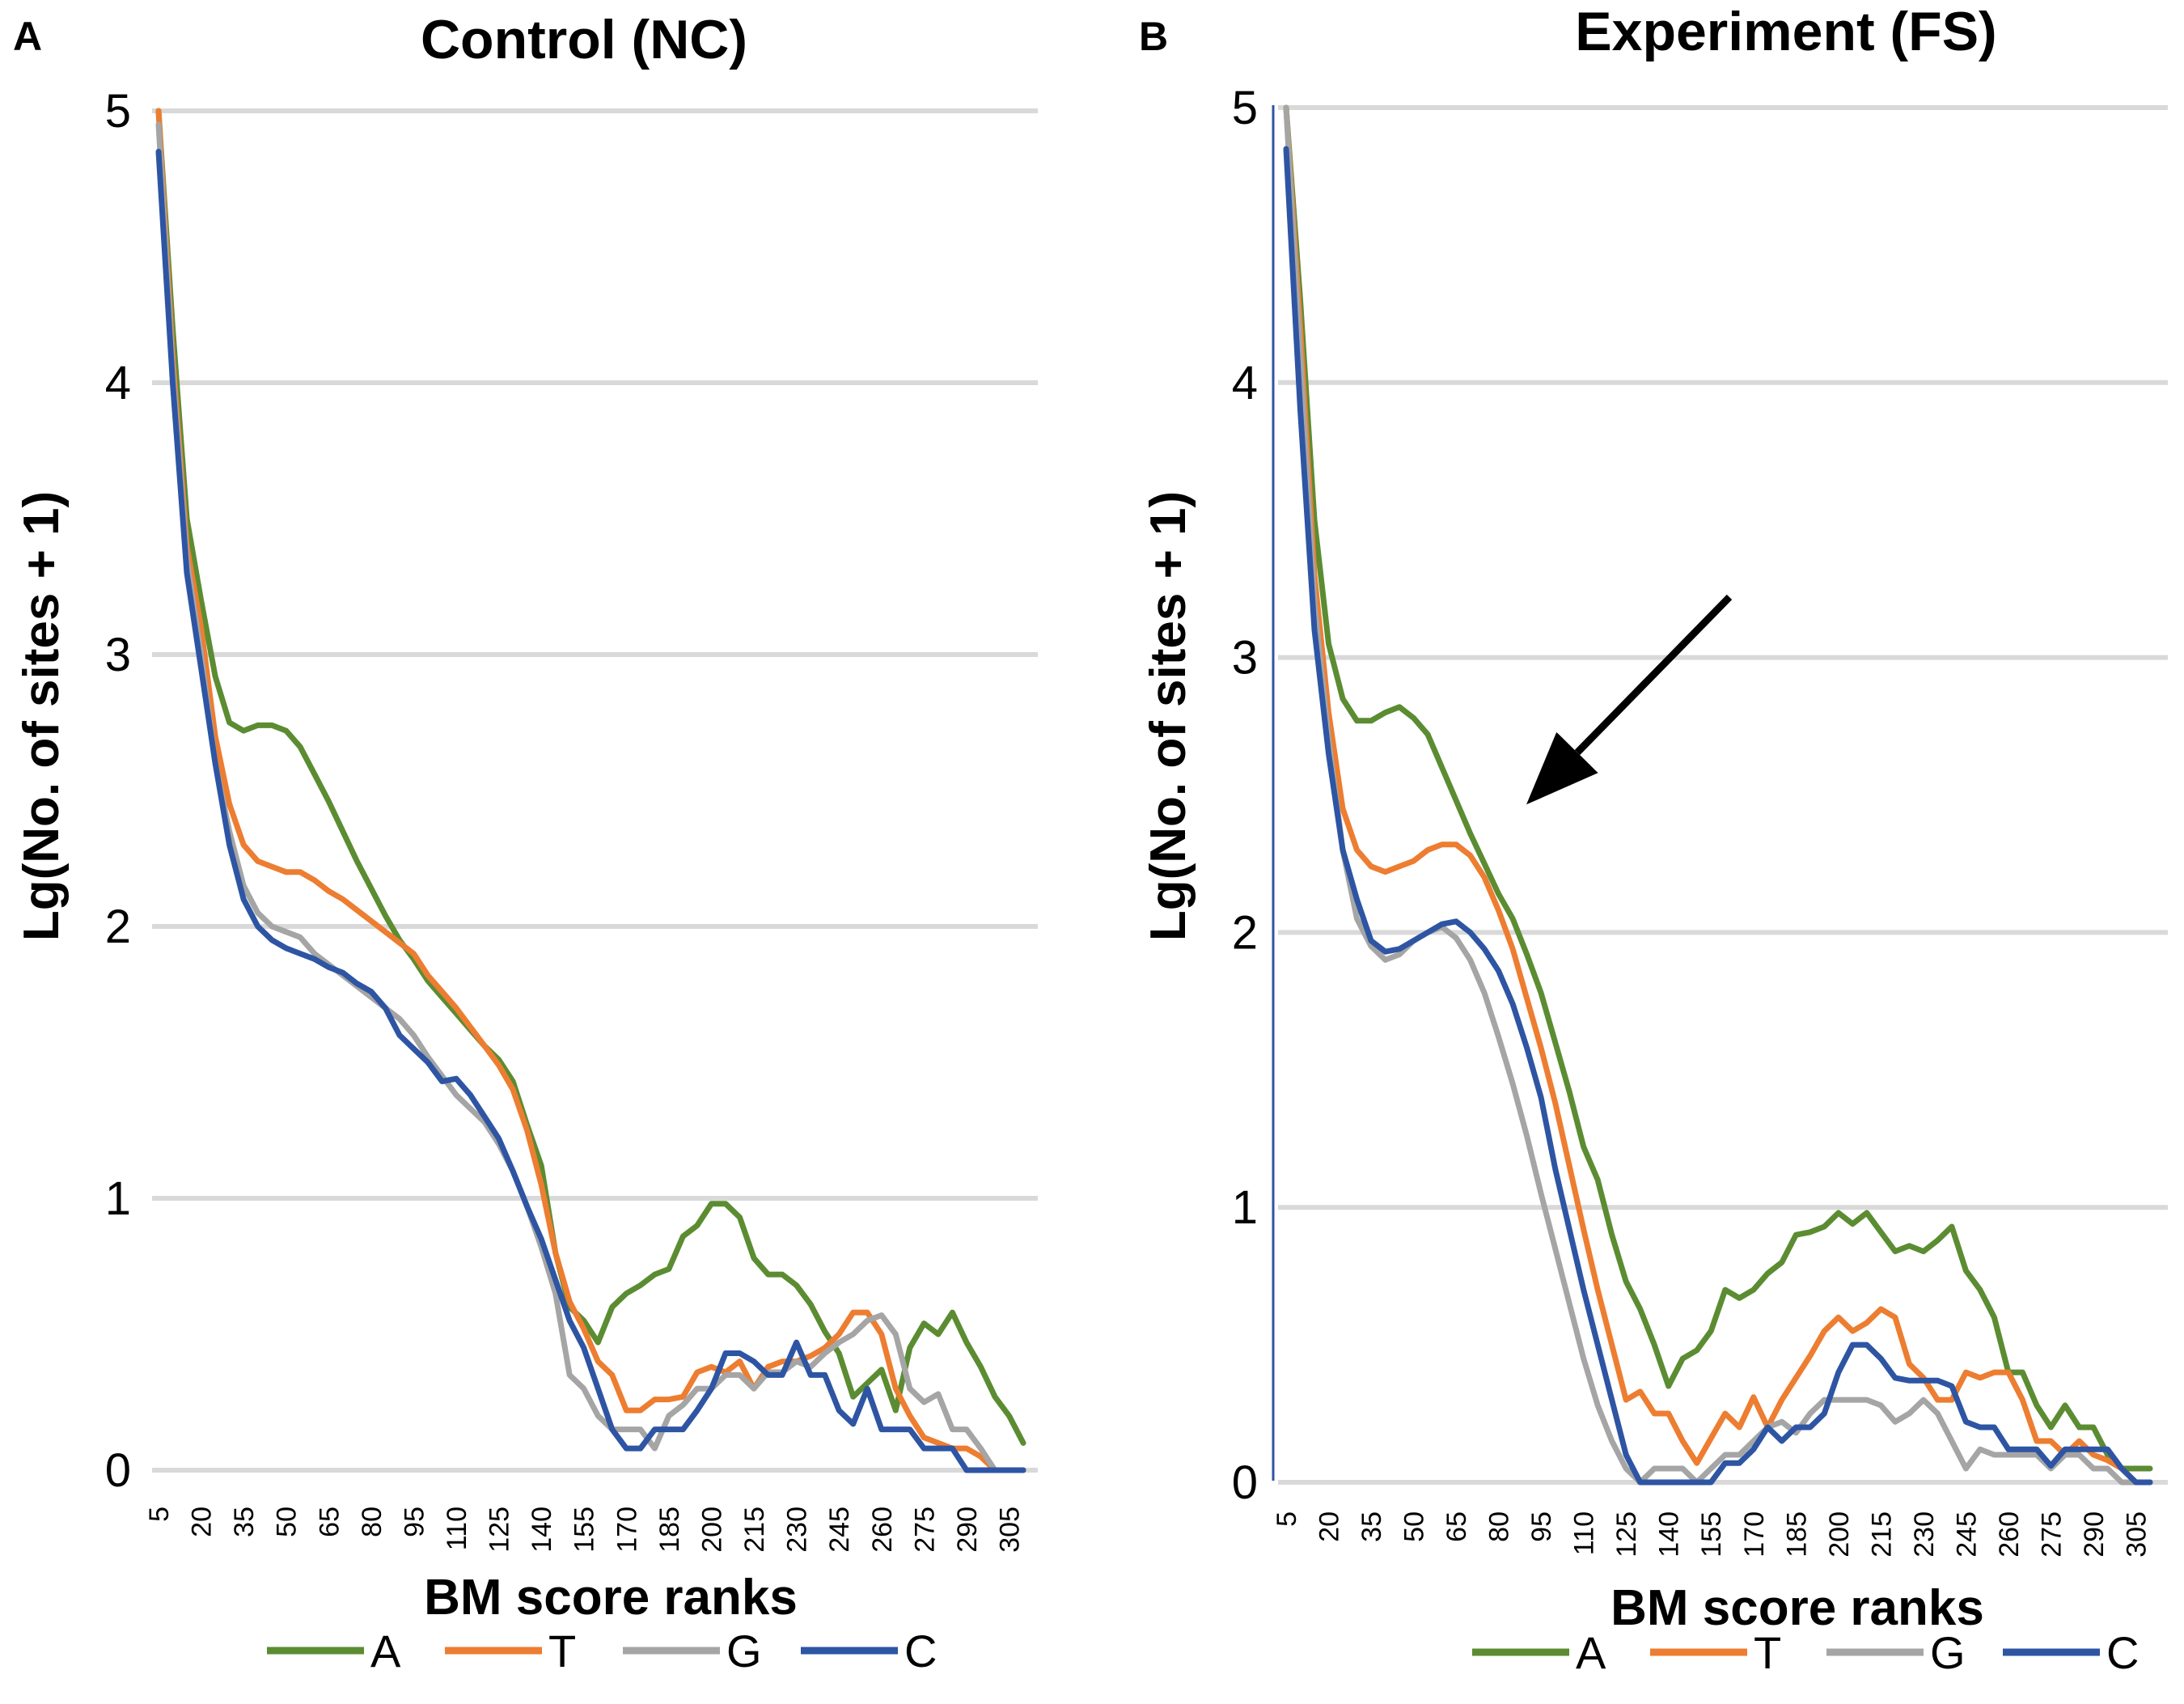  What do you see at coordinates (1785, 32) in the screenshot?
I see `chart-title: Experiment (FS)` at bounding box center [1785, 32].